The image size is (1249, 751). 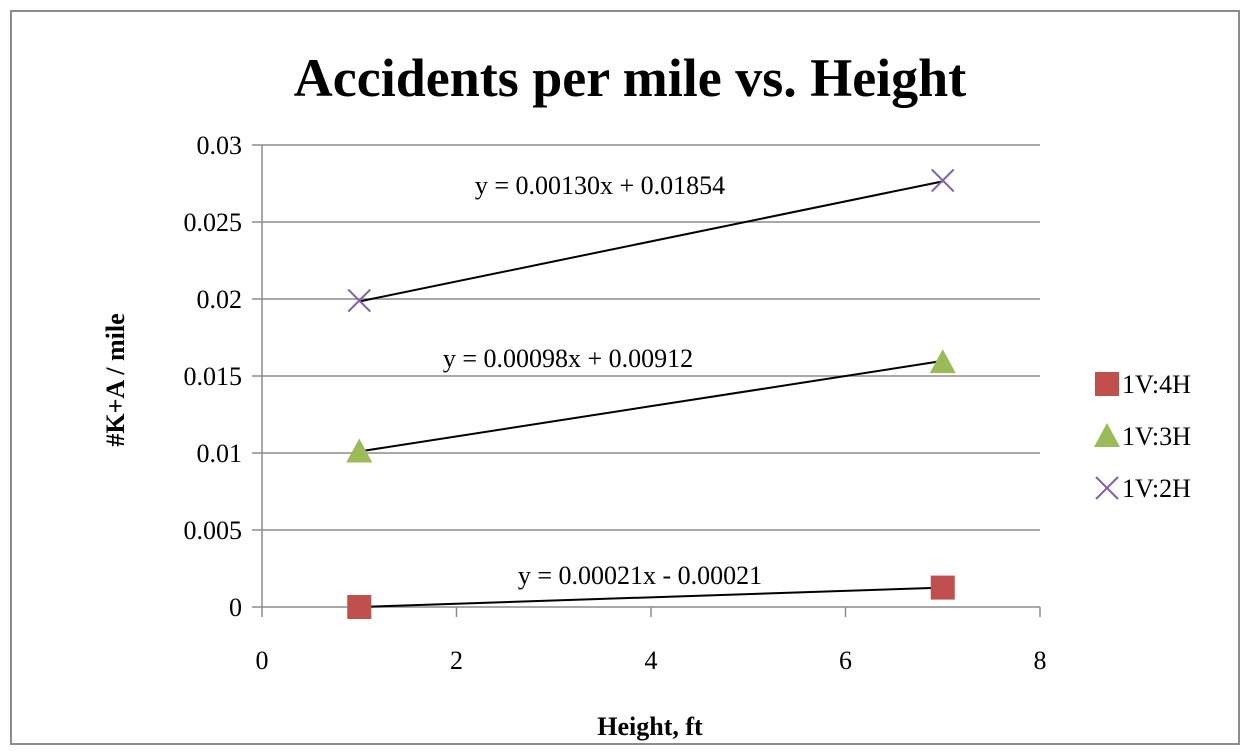 What do you see at coordinates (220, 453) in the screenshot?
I see `y-tick-label: 0.01` at bounding box center [220, 453].